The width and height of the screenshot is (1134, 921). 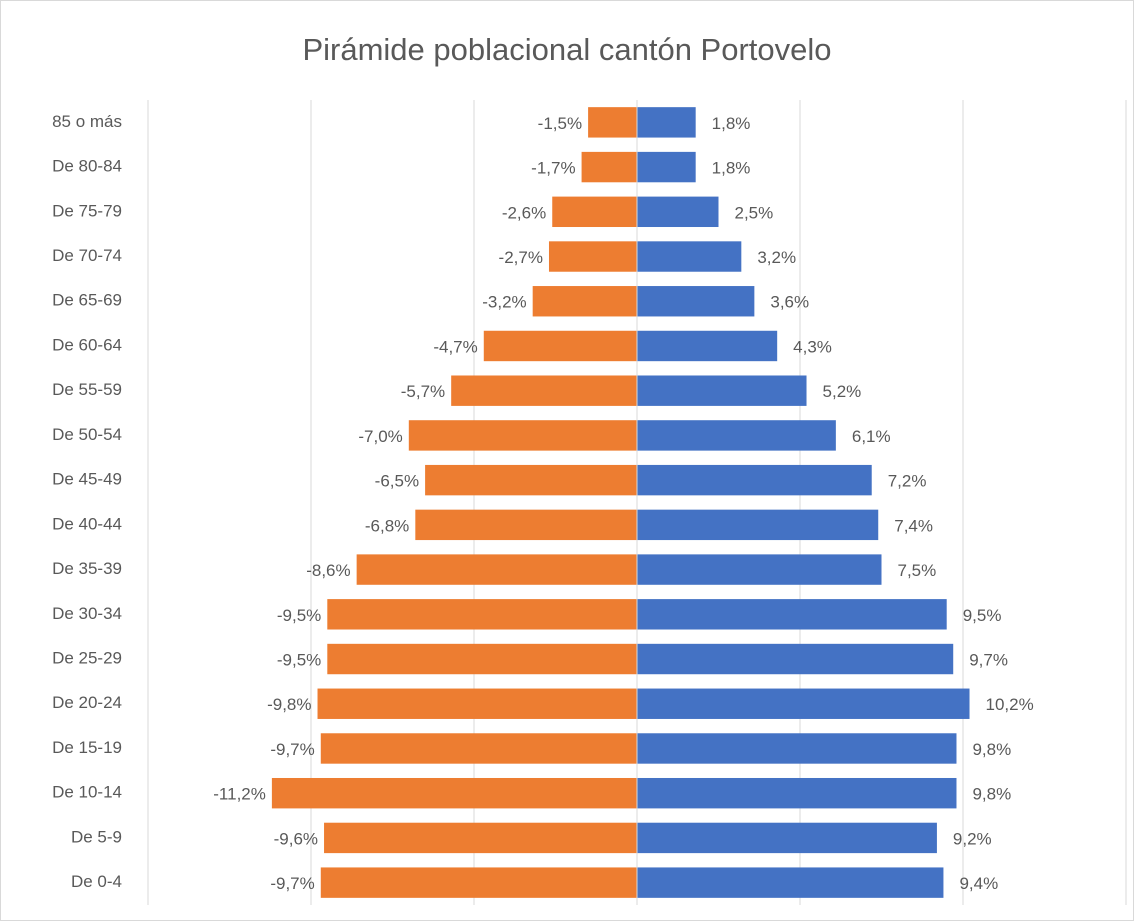 I want to click on data-label: 7,5%, so click(x=917, y=570).